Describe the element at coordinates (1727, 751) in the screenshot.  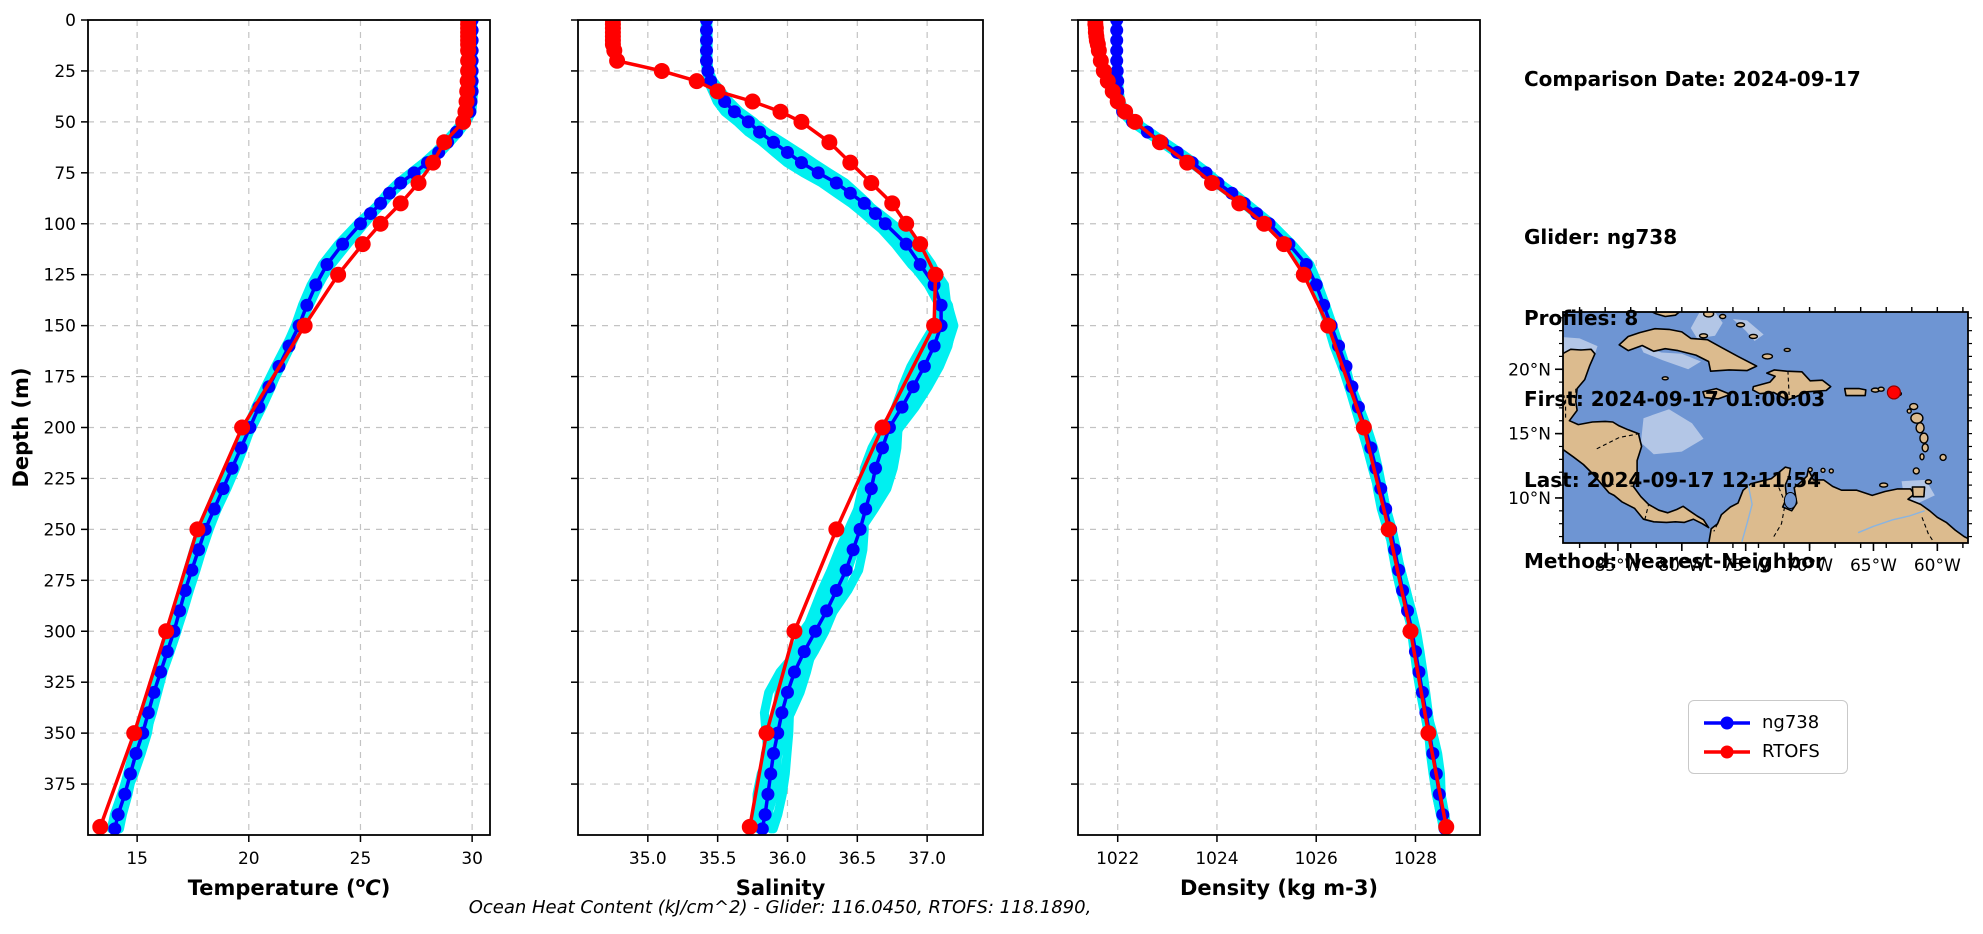
I see `legend-marker-icon` at that location.